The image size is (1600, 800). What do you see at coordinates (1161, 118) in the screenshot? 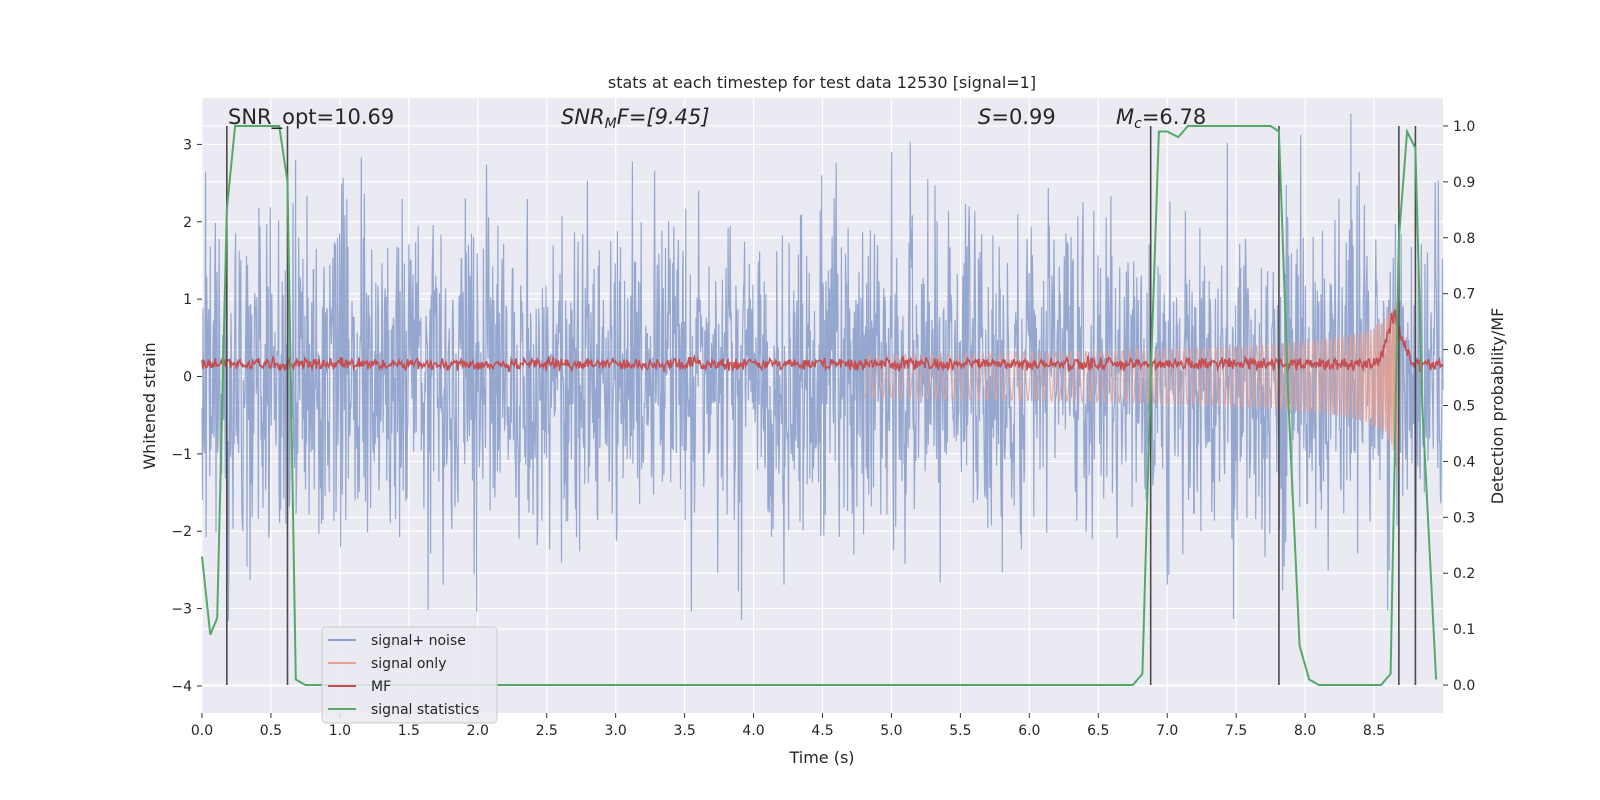
I see `annotation-mc: Mc=6.78` at bounding box center [1161, 118].